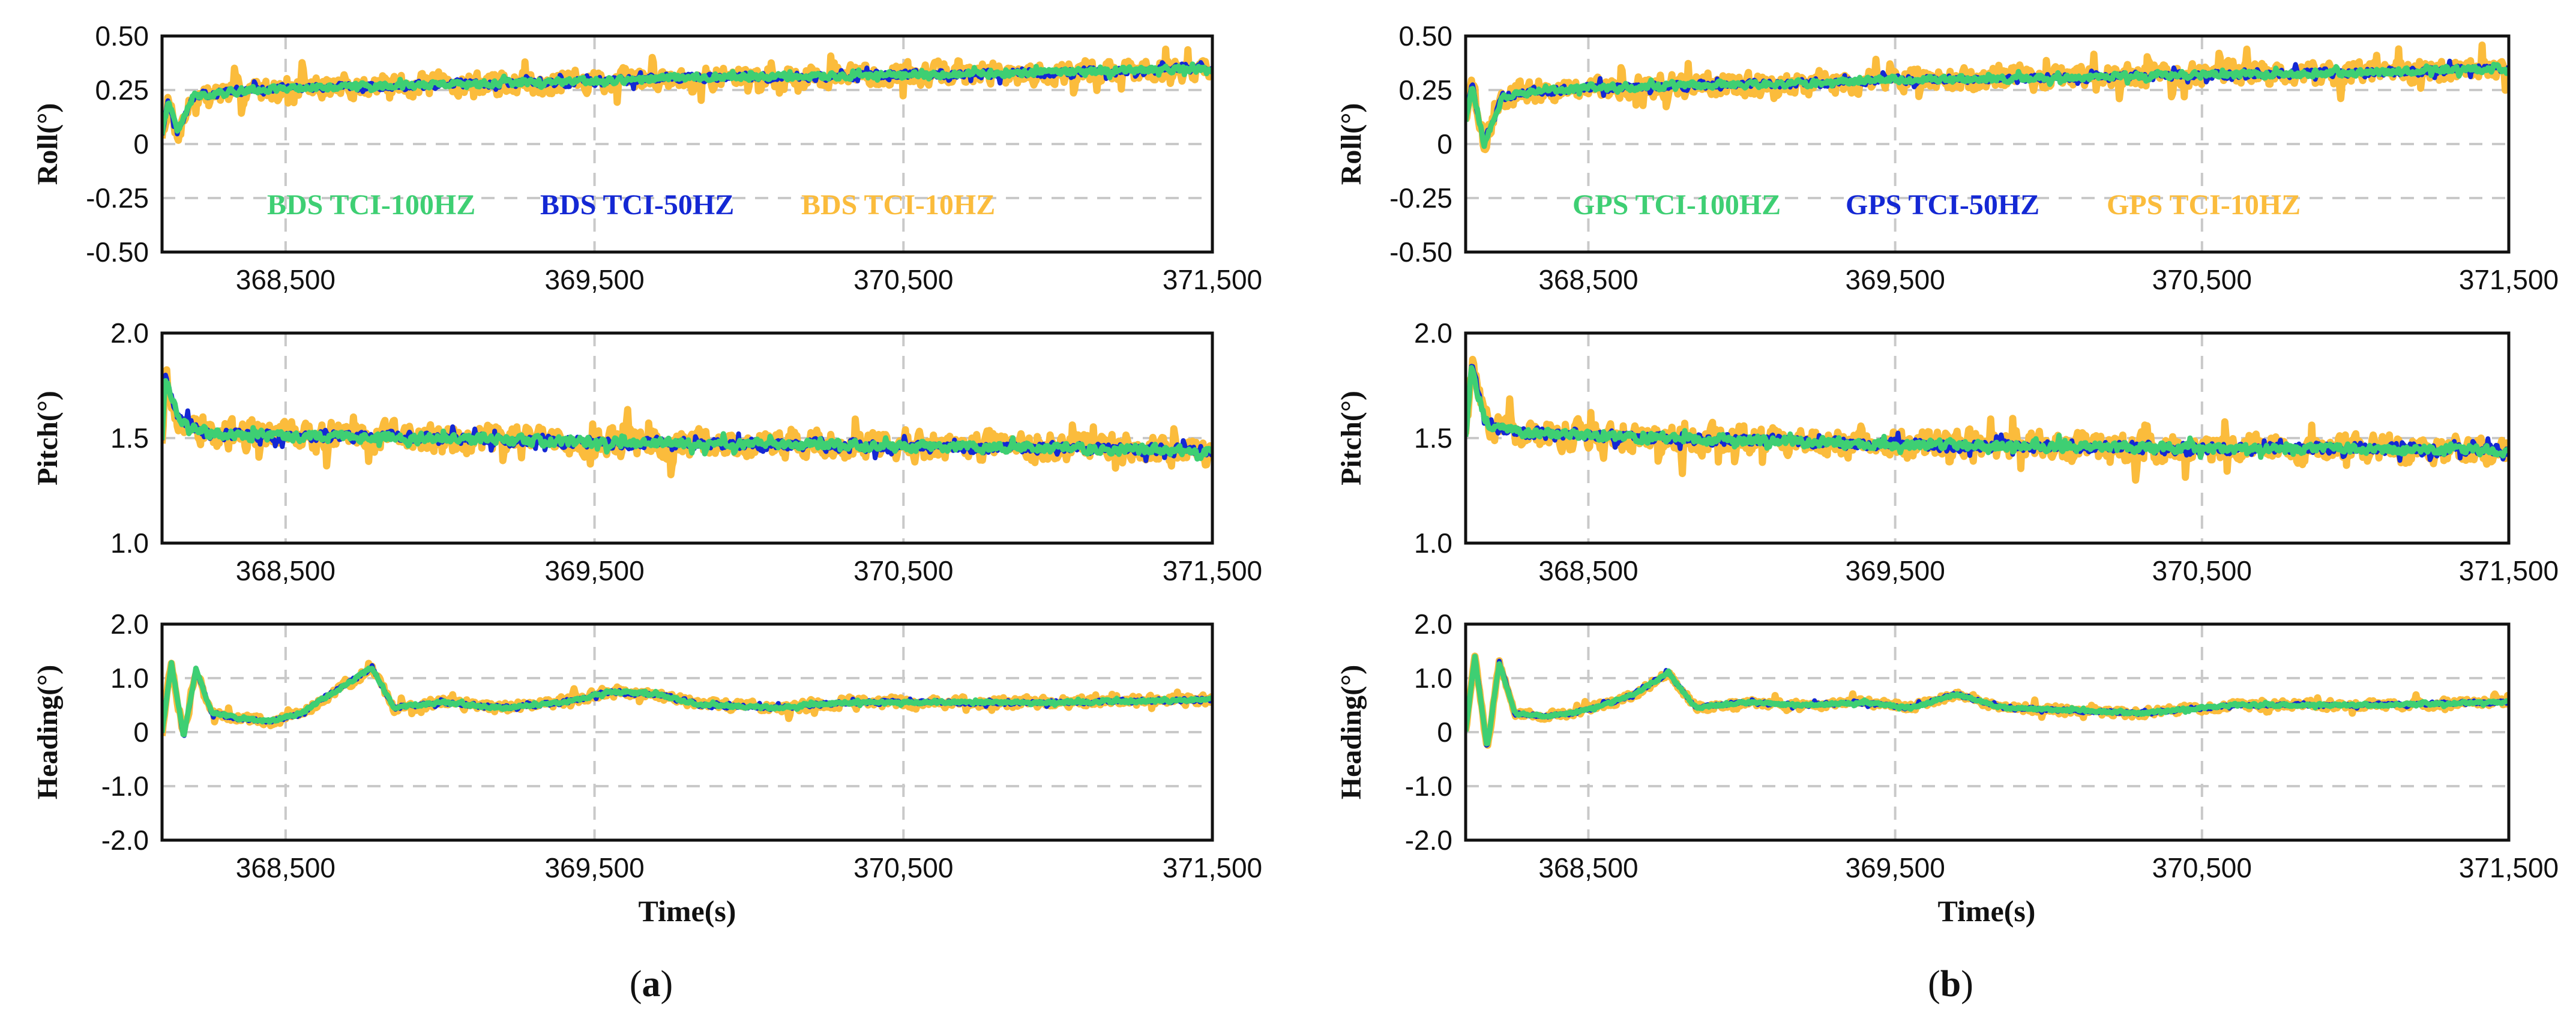 The height and width of the screenshot is (1034, 2576). Describe the element at coordinates (637, 205) in the screenshot. I see `legend-entry-bds-tci-50hz: BDS TCI-50HZ` at that location.